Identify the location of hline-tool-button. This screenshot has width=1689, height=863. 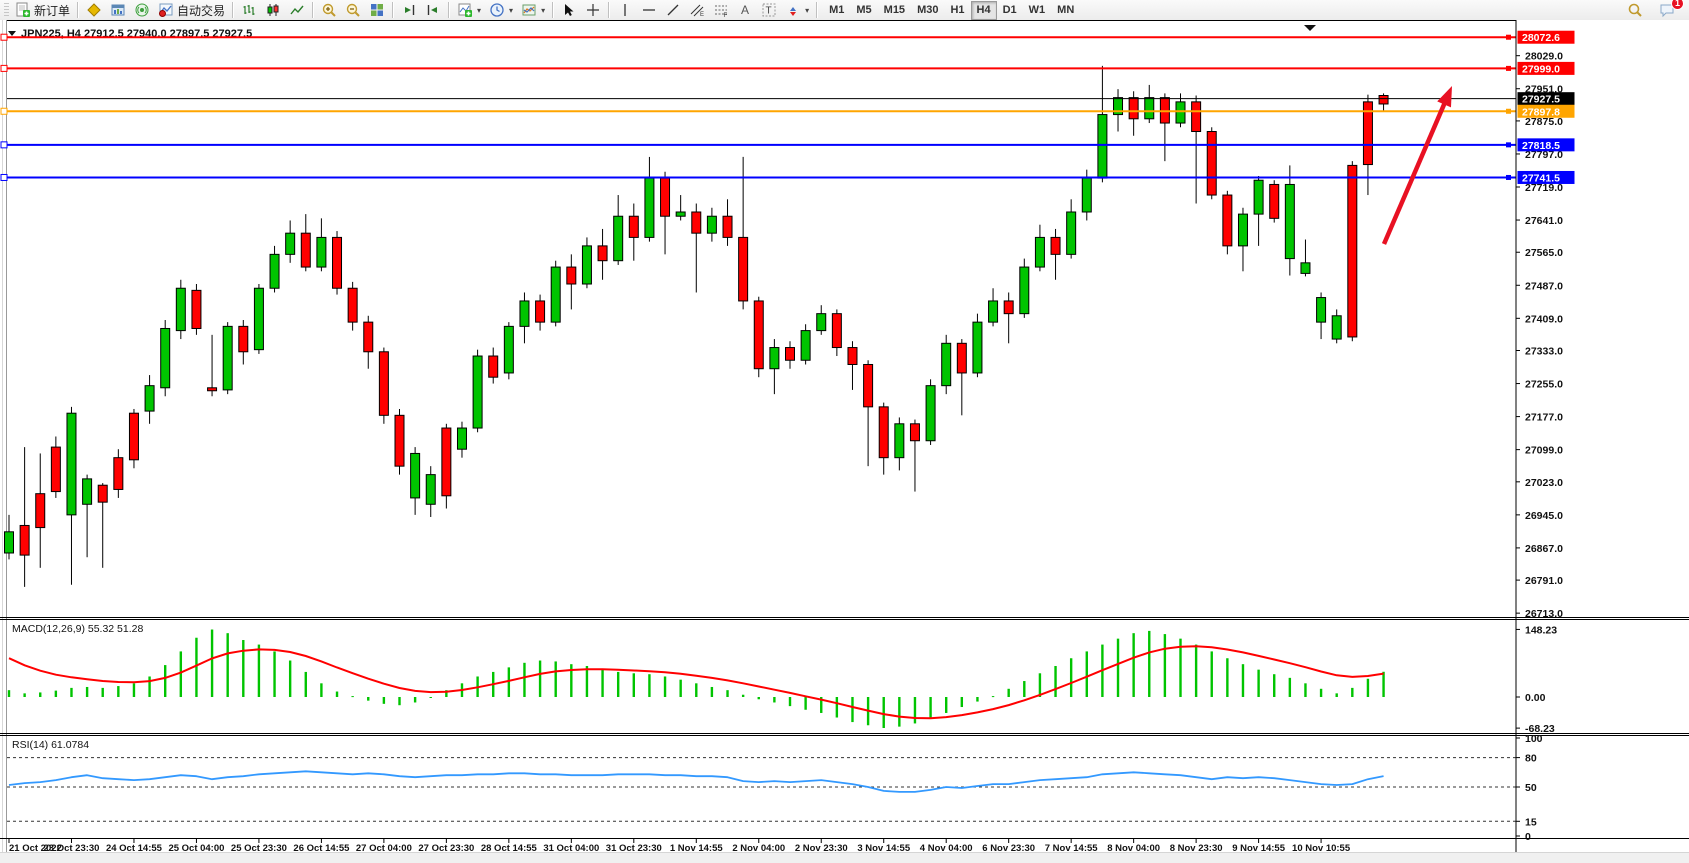
(649, 10).